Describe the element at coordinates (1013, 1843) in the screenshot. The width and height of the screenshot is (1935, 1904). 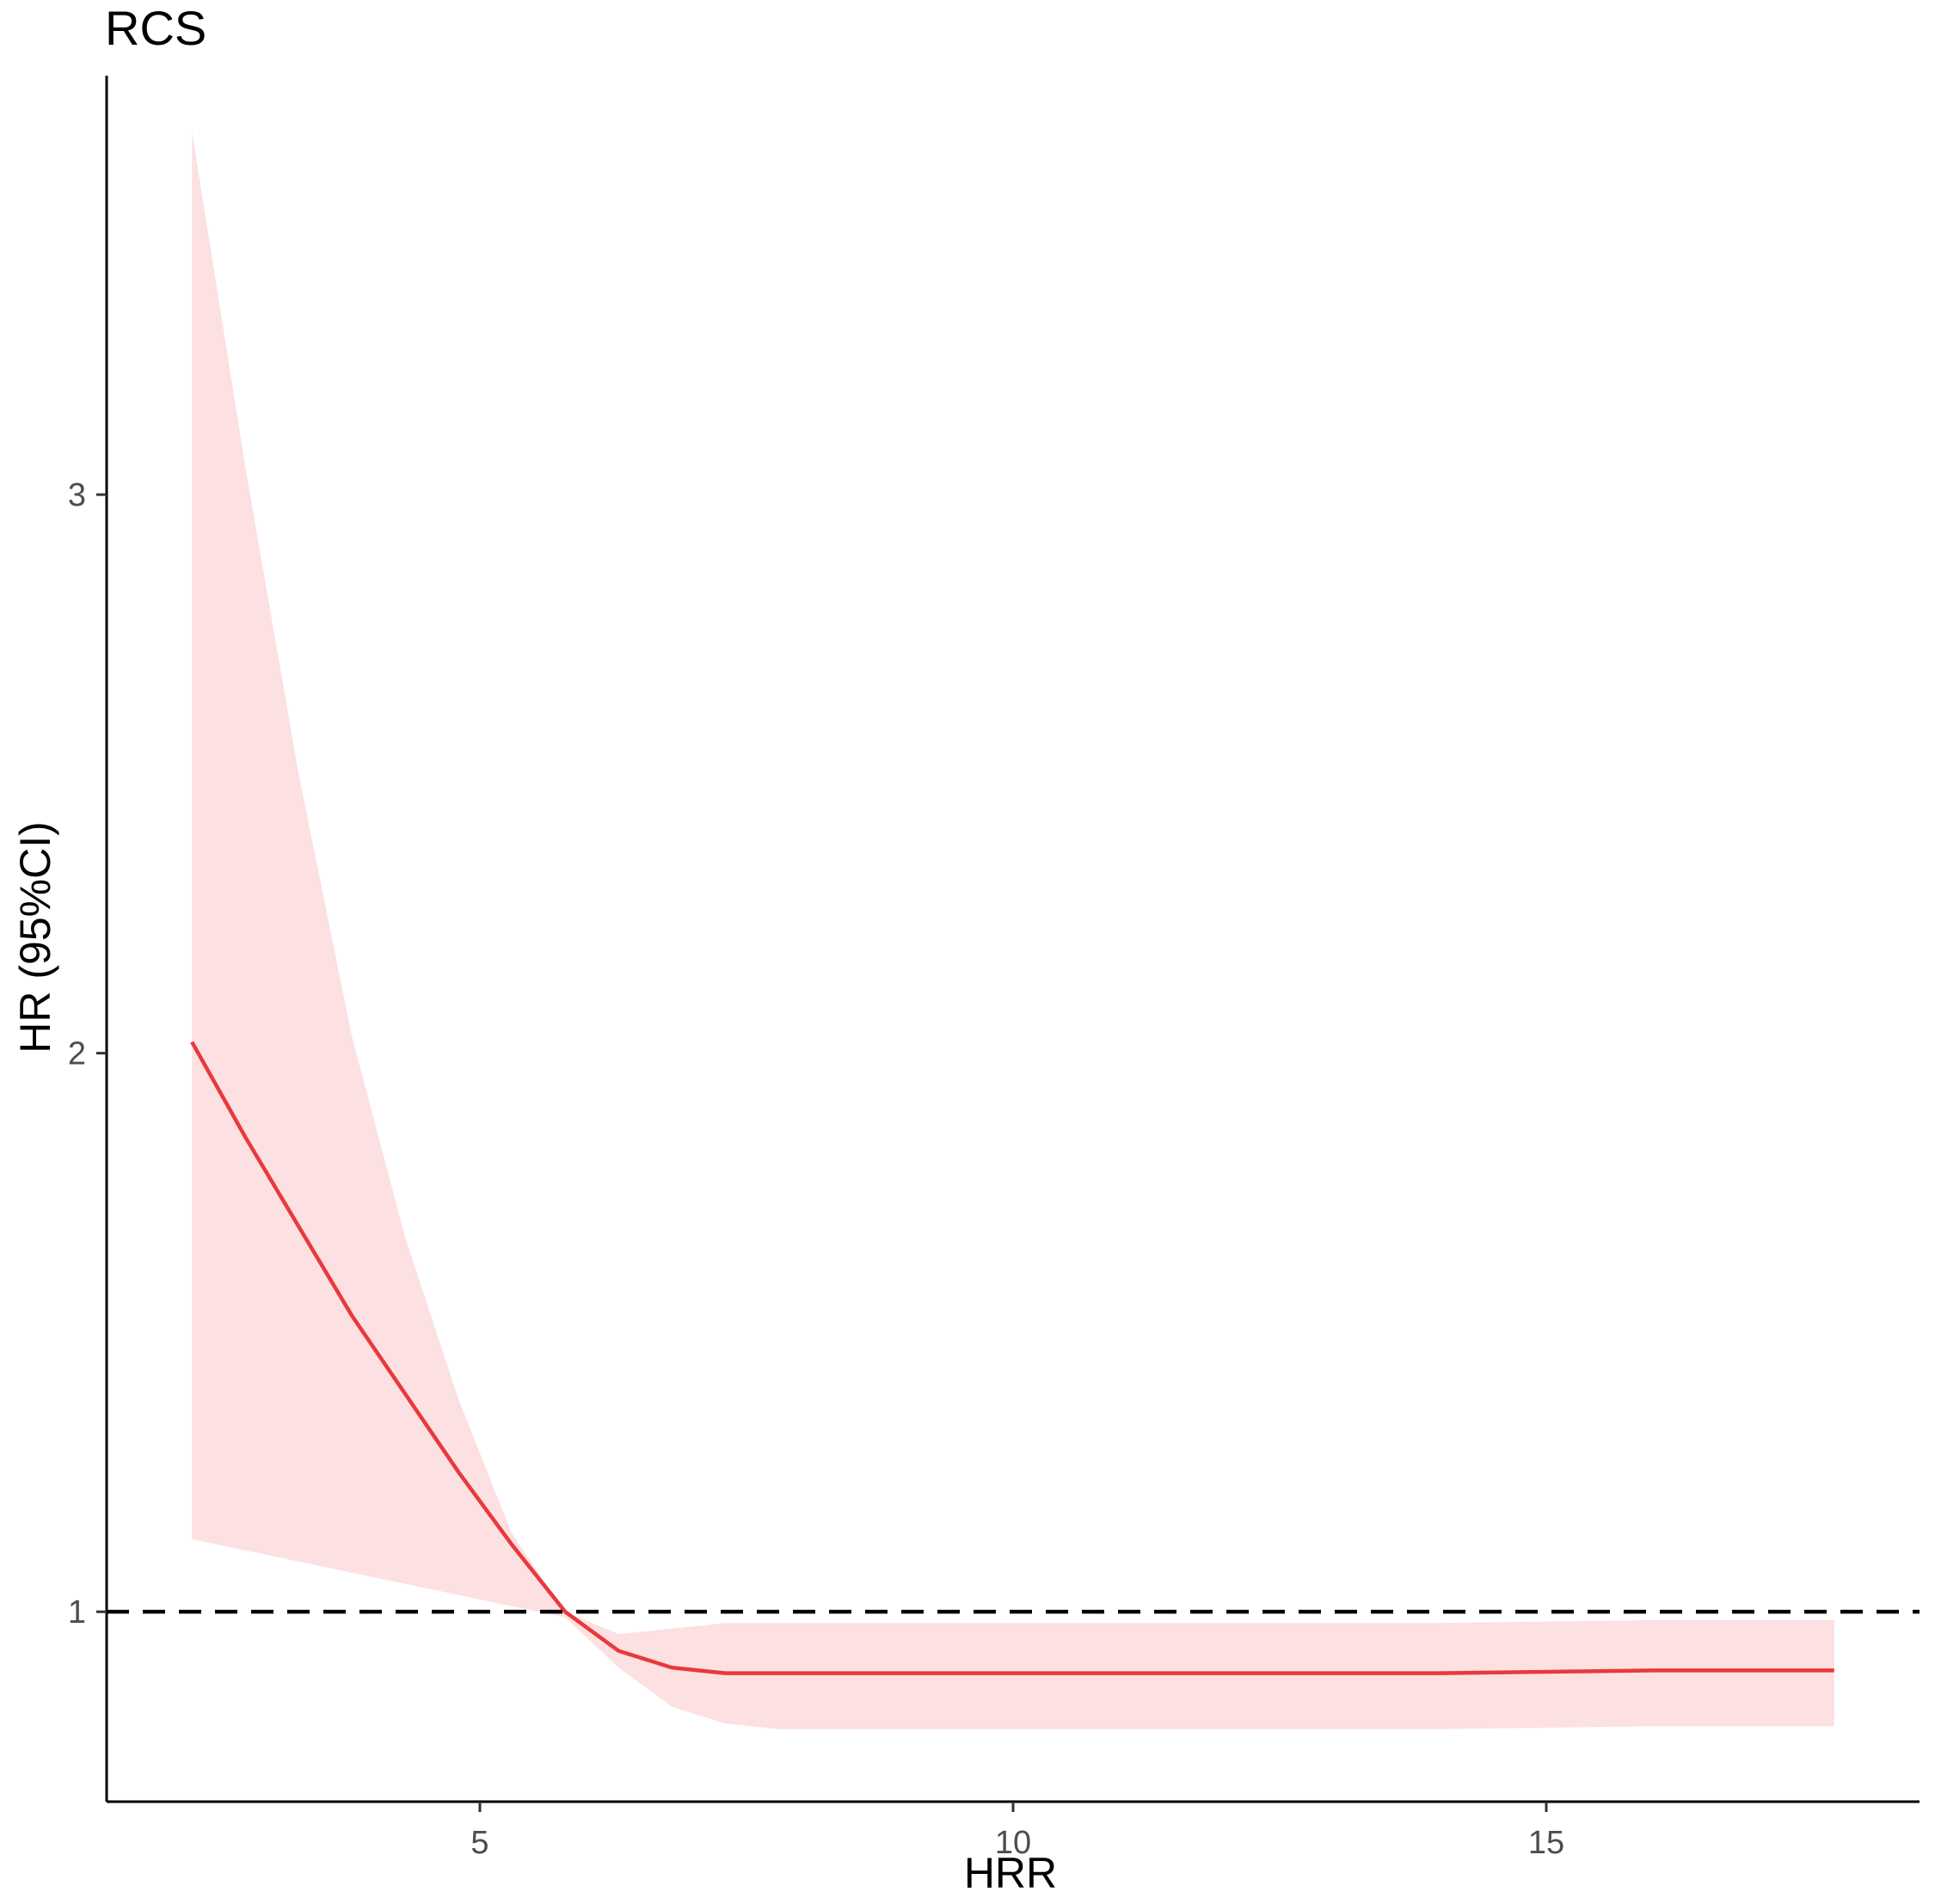
I see `x-tick-label: 10` at that location.